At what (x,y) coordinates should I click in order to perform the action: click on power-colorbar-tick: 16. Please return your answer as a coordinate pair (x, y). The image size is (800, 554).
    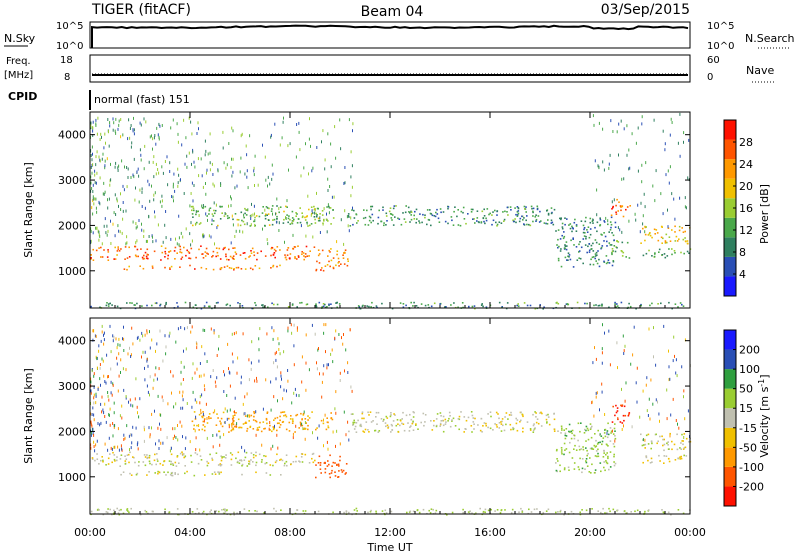
    Looking at the image, I should click on (746, 208).